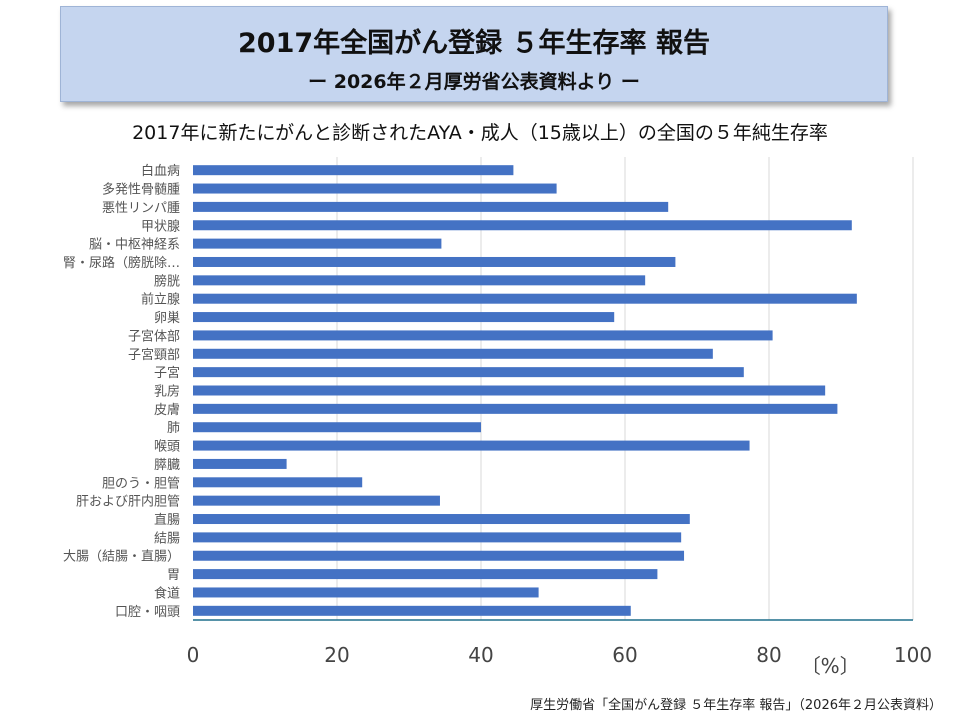  What do you see at coordinates (167, 520) in the screenshot?
I see `category-label: 直腸` at bounding box center [167, 520].